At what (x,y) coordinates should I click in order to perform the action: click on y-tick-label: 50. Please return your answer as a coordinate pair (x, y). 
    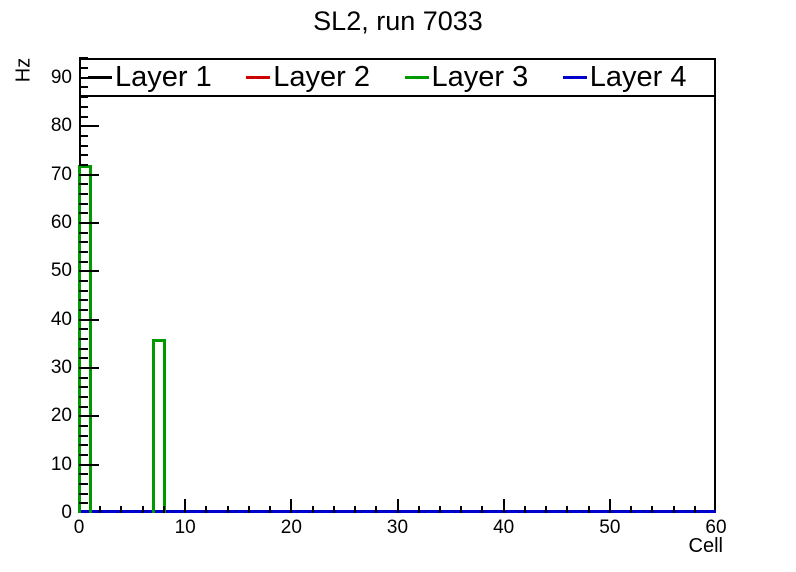
    Looking at the image, I should click on (61, 271).